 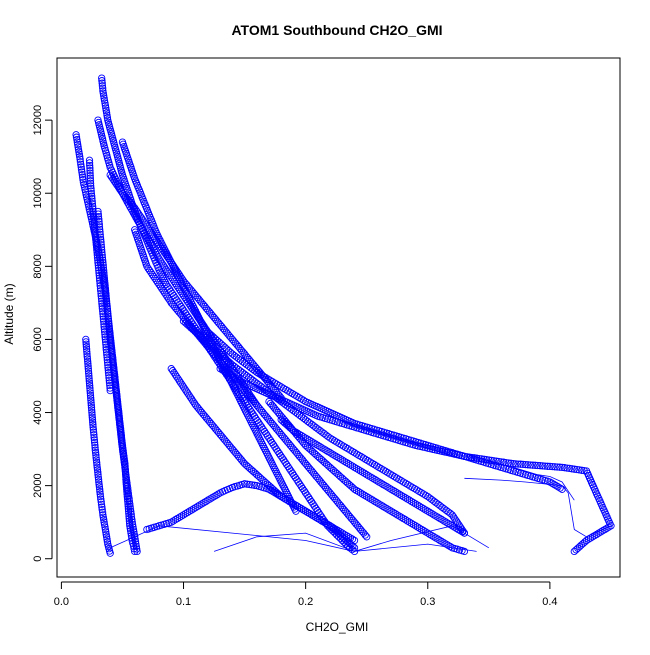 What do you see at coordinates (38, 559) in the screenshot?
I see `y-tick-label: 0` at bounding box center [38, 559].